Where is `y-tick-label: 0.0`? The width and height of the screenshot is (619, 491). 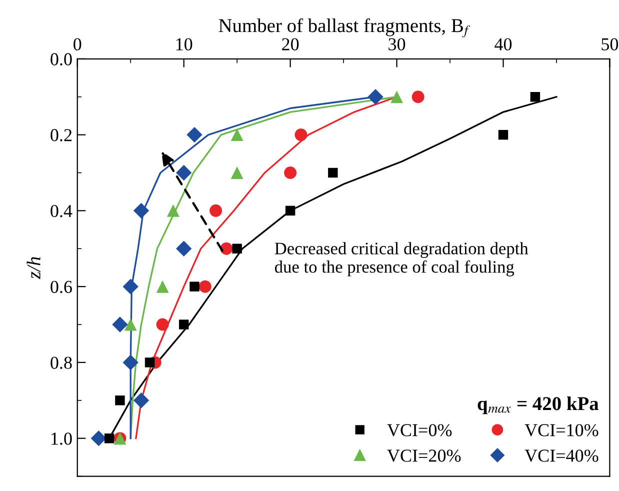 y-tick-label: 0.0 is located at coordinates (61, 59).